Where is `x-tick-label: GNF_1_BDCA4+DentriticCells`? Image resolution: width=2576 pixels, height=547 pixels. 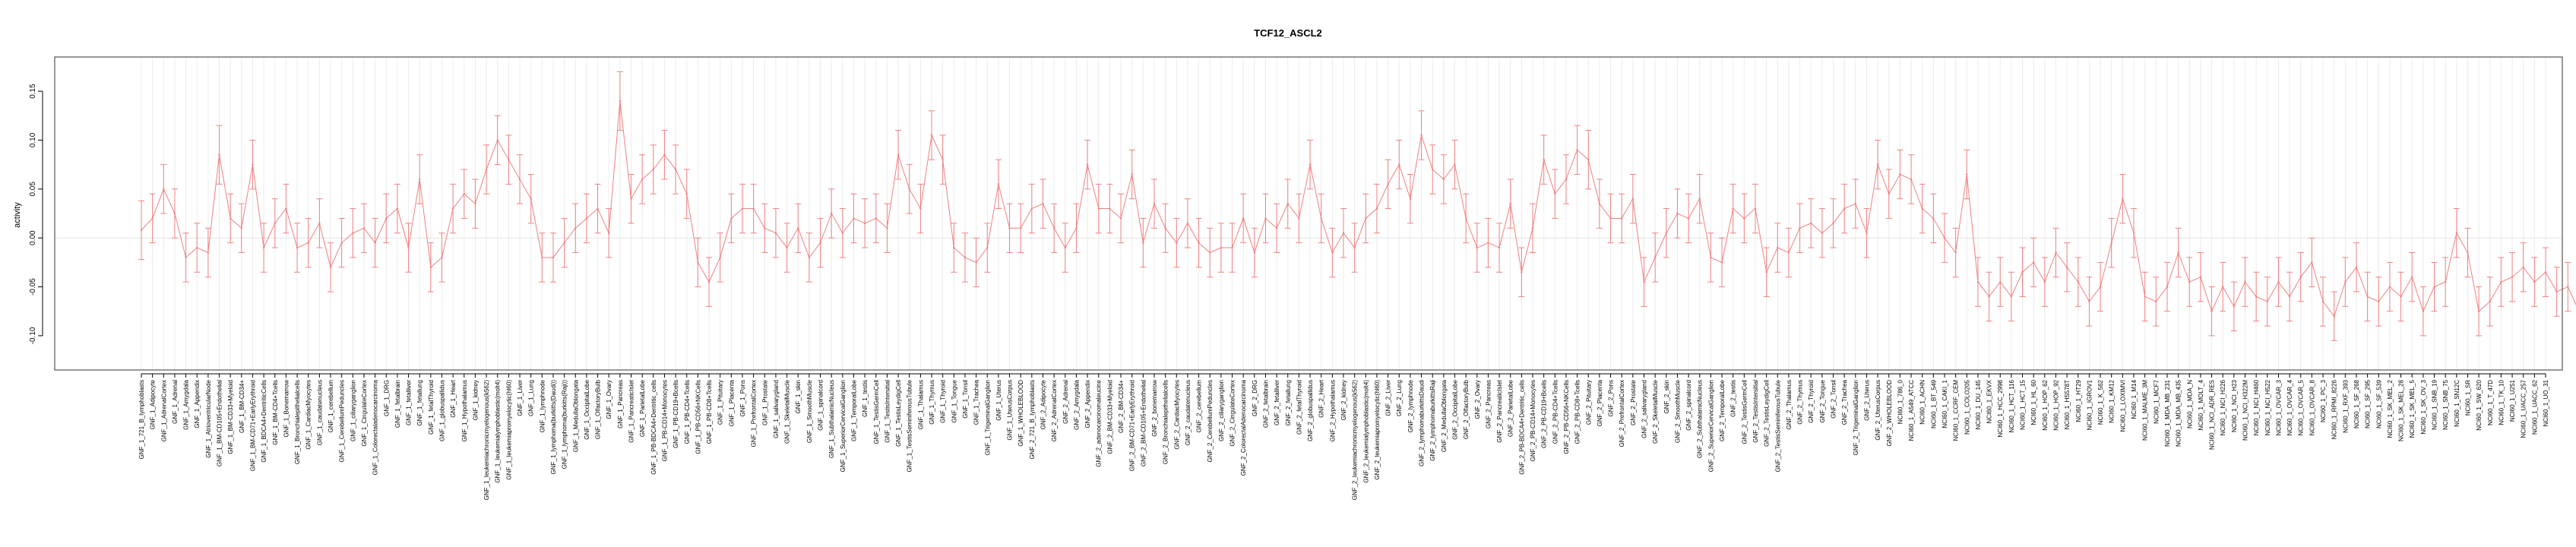
x-tick-label: GNF_1_BDCA4+DentriticCells is located at coordinates (264, 421).